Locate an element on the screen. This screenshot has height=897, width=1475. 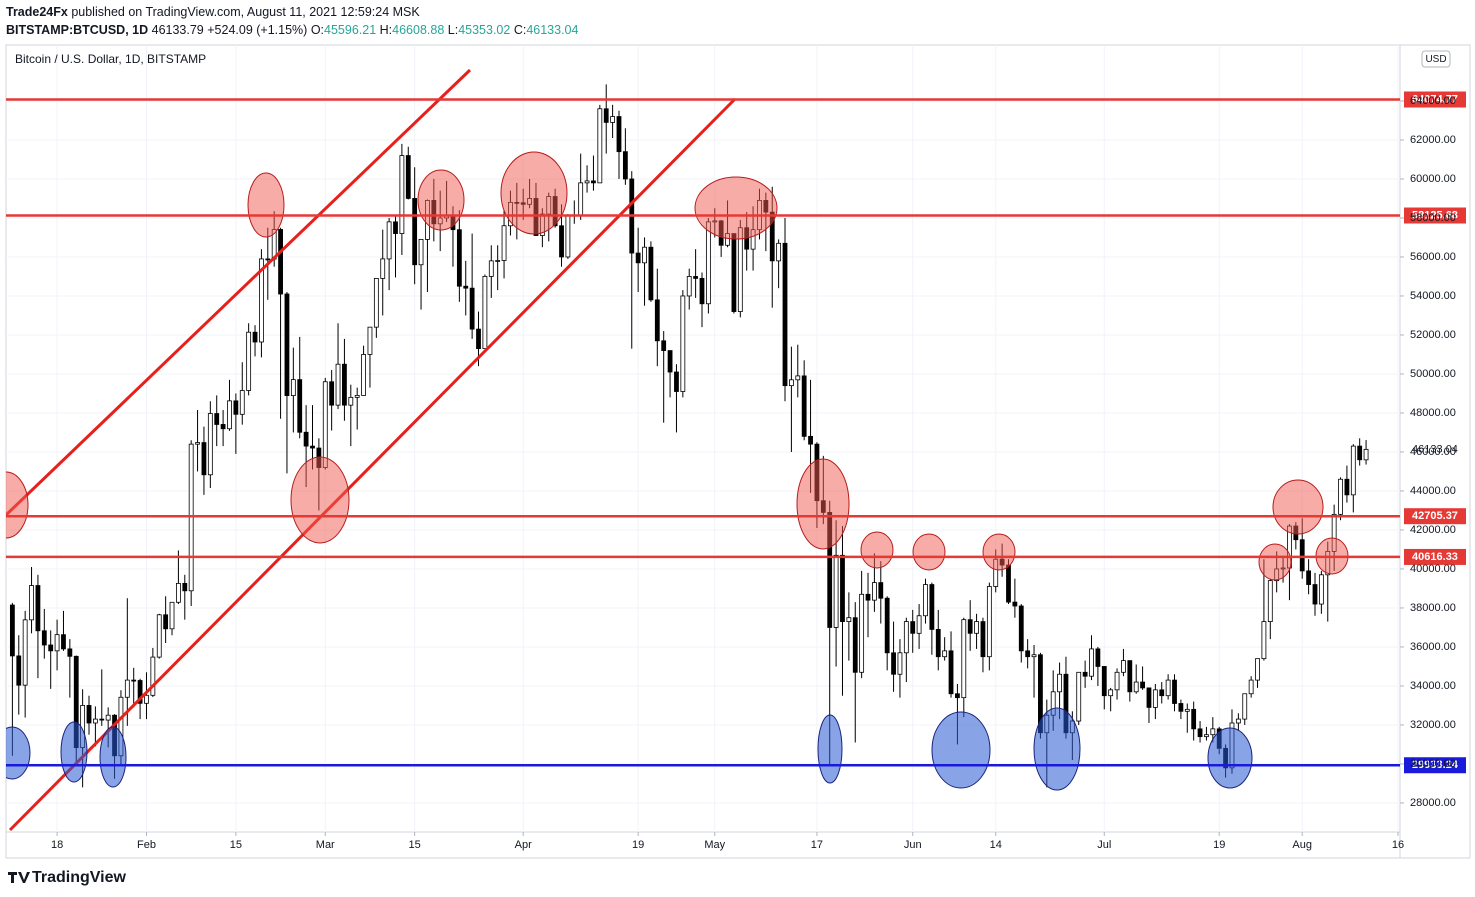
price-level-label: 29933.24 is located at coordinates (1435, 765).